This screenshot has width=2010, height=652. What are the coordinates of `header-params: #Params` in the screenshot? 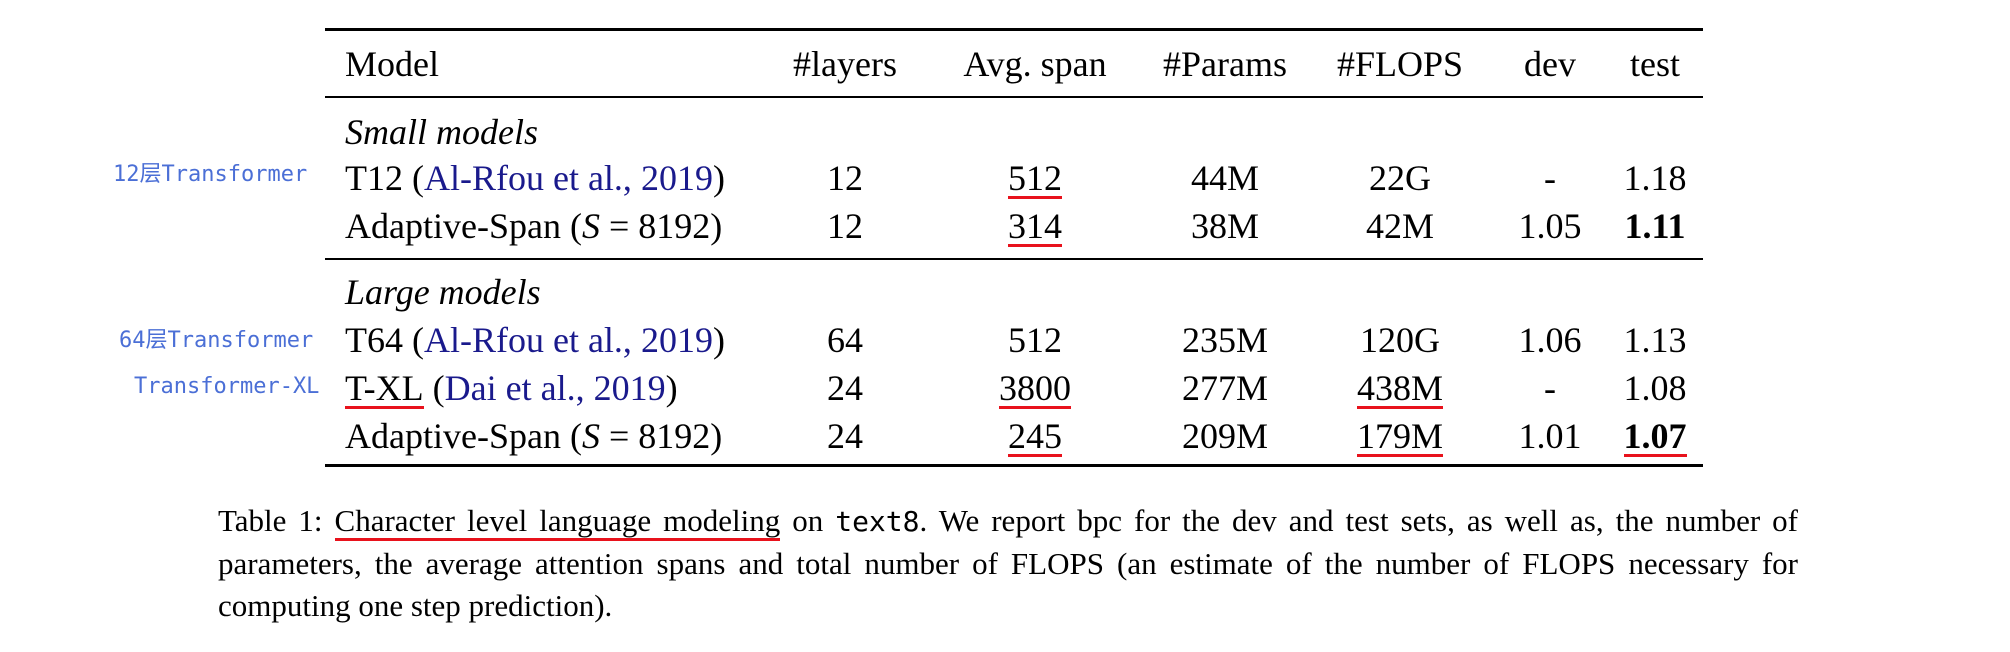 It's located at (1225, 64).